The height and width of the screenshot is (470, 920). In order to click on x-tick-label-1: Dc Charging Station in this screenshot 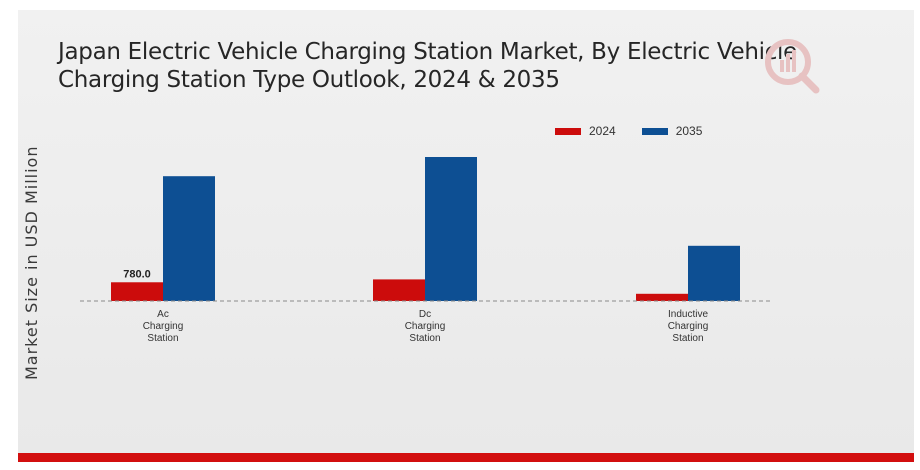, I will do `click(425, 326)`.